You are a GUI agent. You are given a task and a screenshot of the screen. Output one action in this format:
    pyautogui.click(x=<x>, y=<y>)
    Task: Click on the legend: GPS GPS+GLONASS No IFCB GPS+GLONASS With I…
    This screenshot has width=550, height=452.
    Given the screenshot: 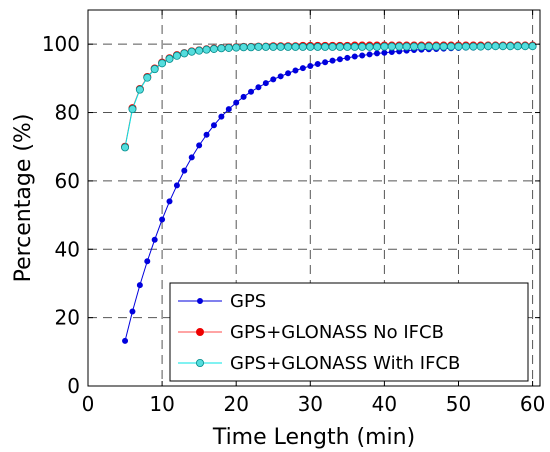 What is the action you would take?
    pyautogui.click(x=349, y=332)
    